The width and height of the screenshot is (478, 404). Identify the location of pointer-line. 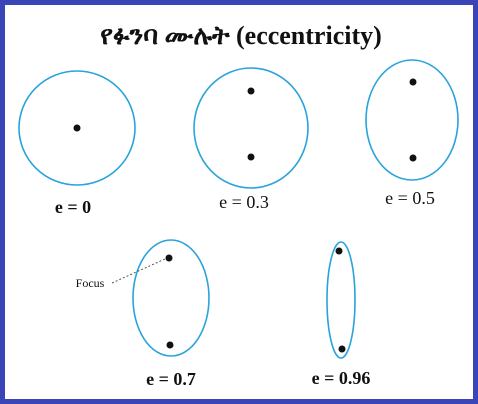
(138, 271).